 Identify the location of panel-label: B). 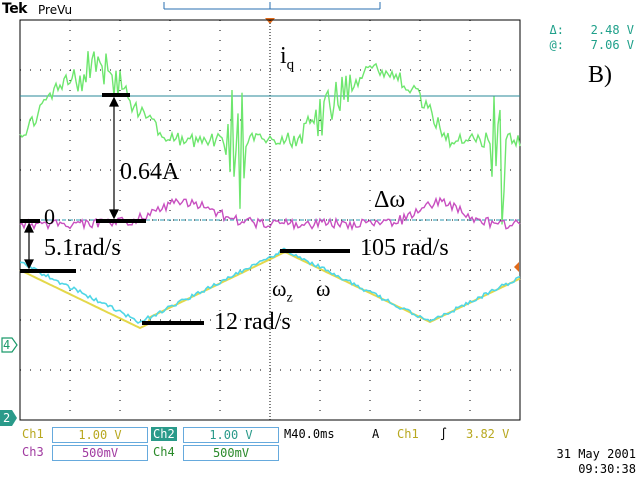
(600, 75).